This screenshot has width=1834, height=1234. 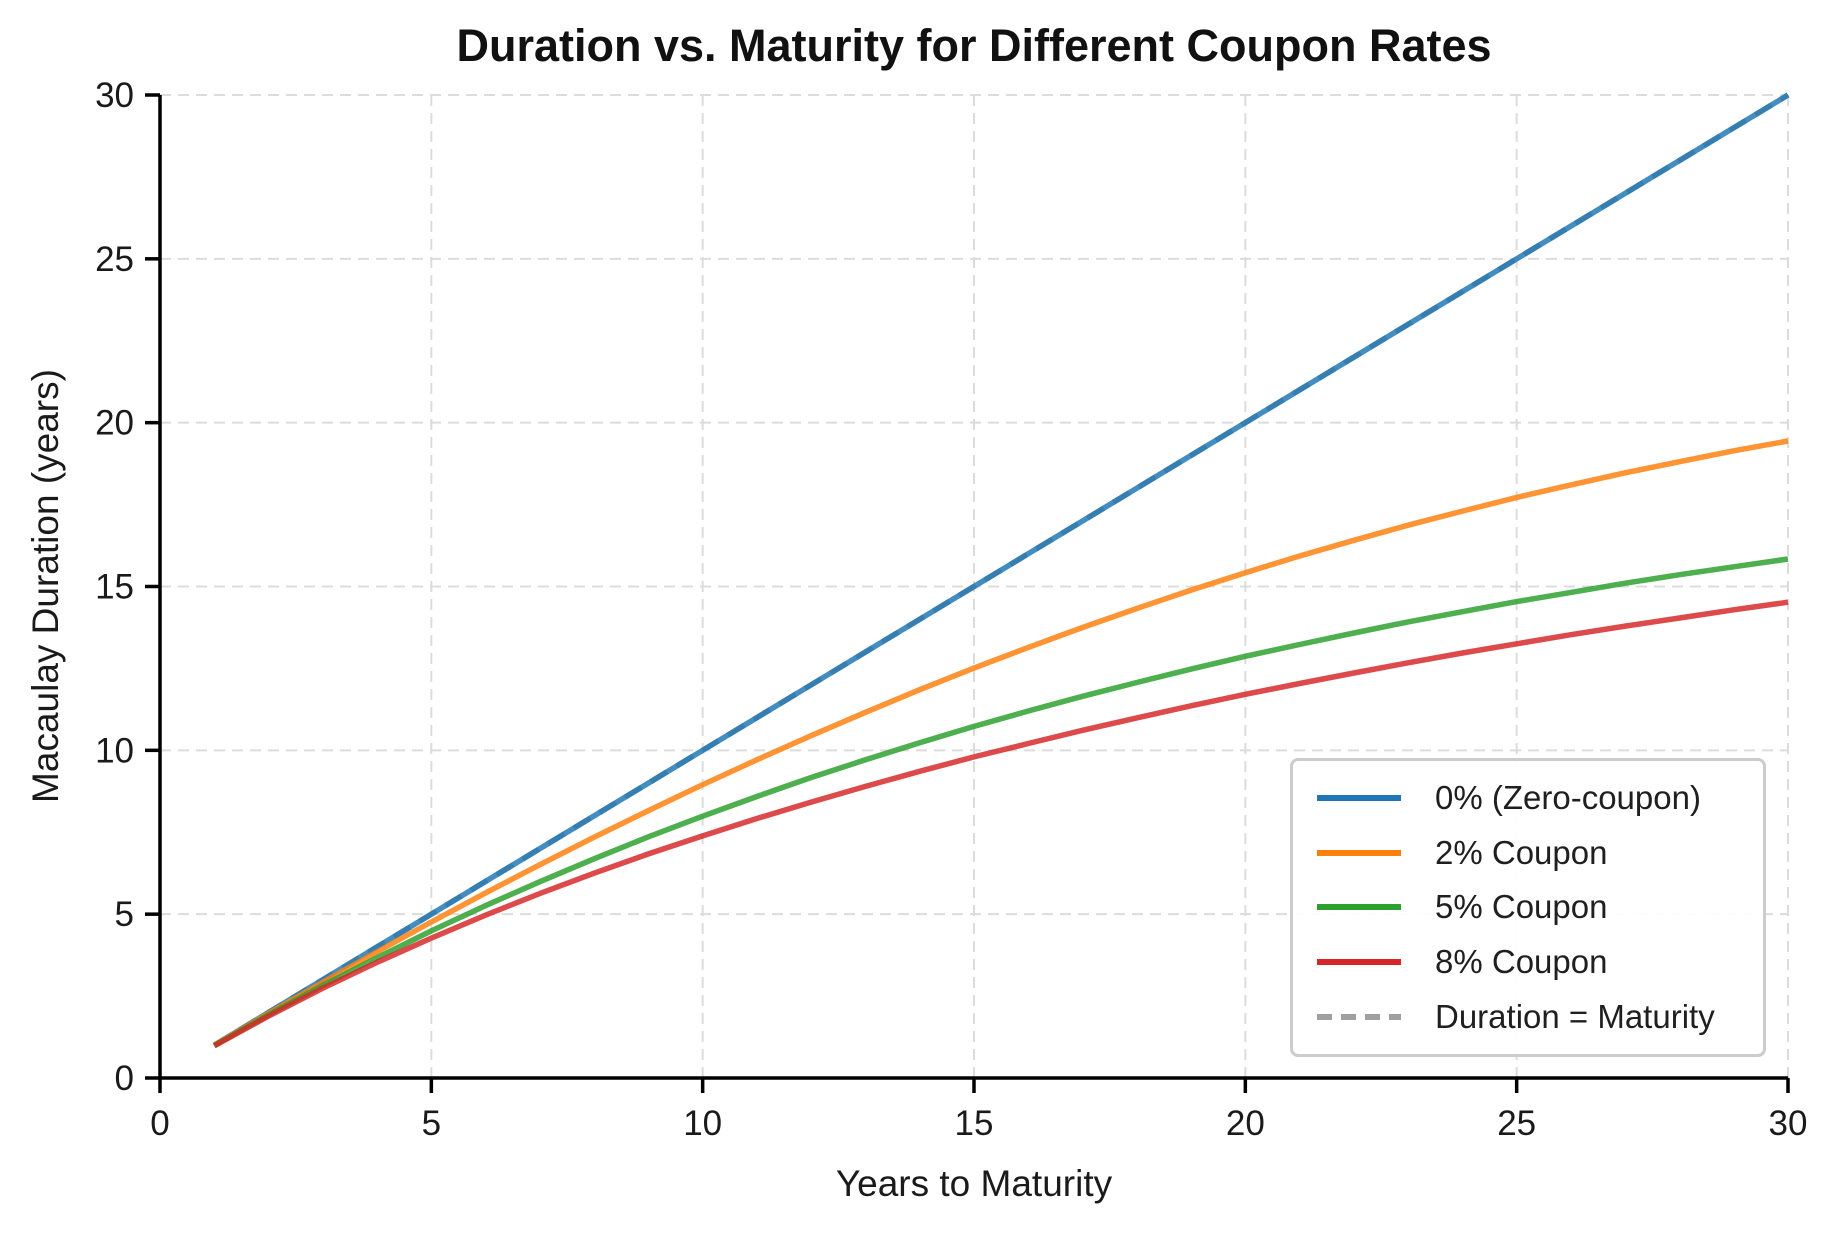 I want to click on legend-row-5pct-coupon: 5% Coupon, so click(x=1528, y=907).